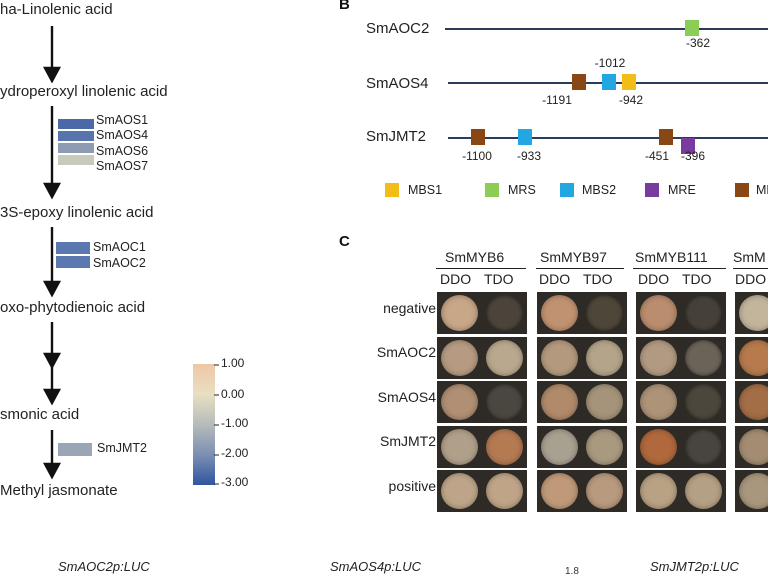 Image resolution: width=768 pixels, height=577 pixels. What do you see at coordinates (742, 190) in the screenshot?
I see `legend-swatch-me` at bounding box center [742, 190].